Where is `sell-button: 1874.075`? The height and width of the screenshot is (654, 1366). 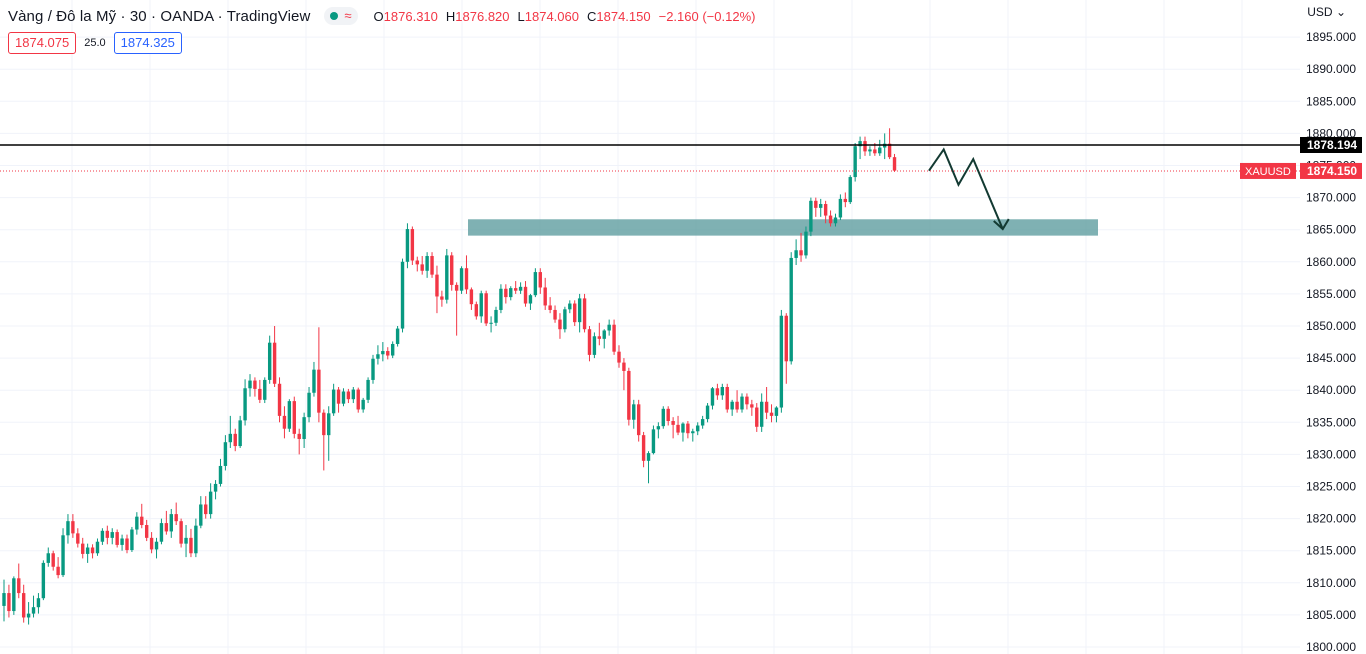
sell-button: 1874.075 is located at coordinates (42, 43).